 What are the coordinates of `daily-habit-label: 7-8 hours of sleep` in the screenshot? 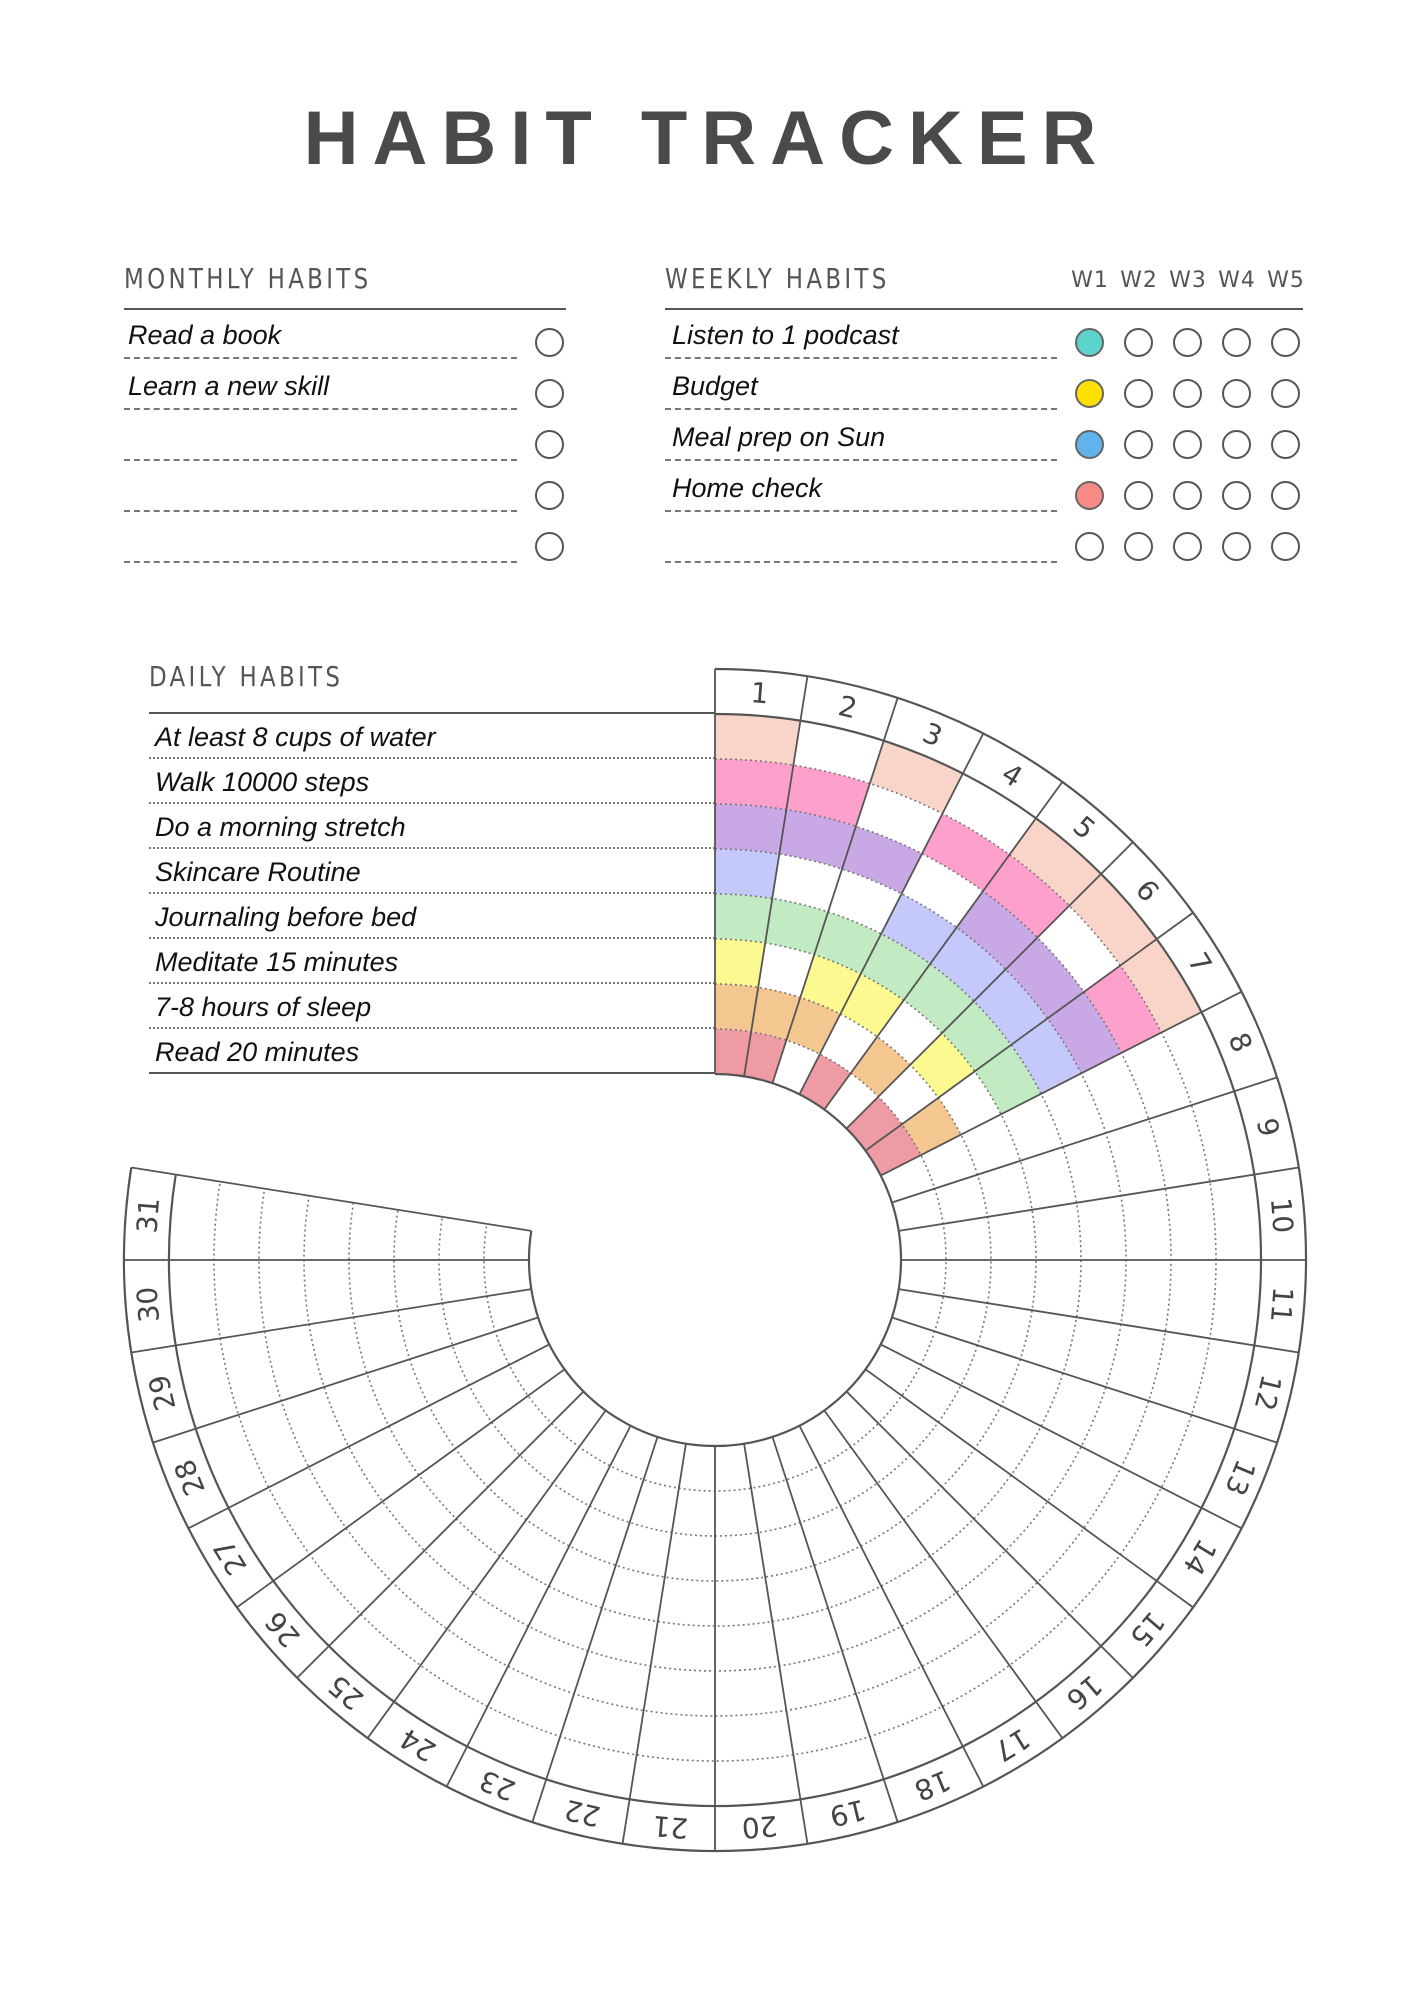 It's located at (263, 1007).